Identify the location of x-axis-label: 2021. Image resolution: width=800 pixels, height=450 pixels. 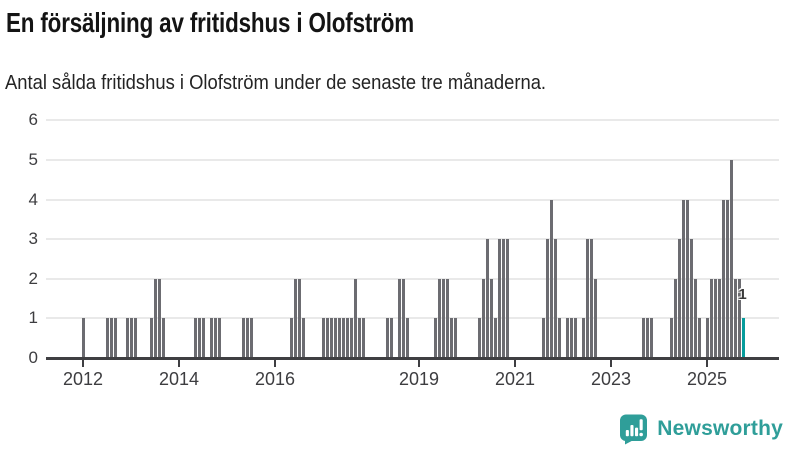
(515, 379).